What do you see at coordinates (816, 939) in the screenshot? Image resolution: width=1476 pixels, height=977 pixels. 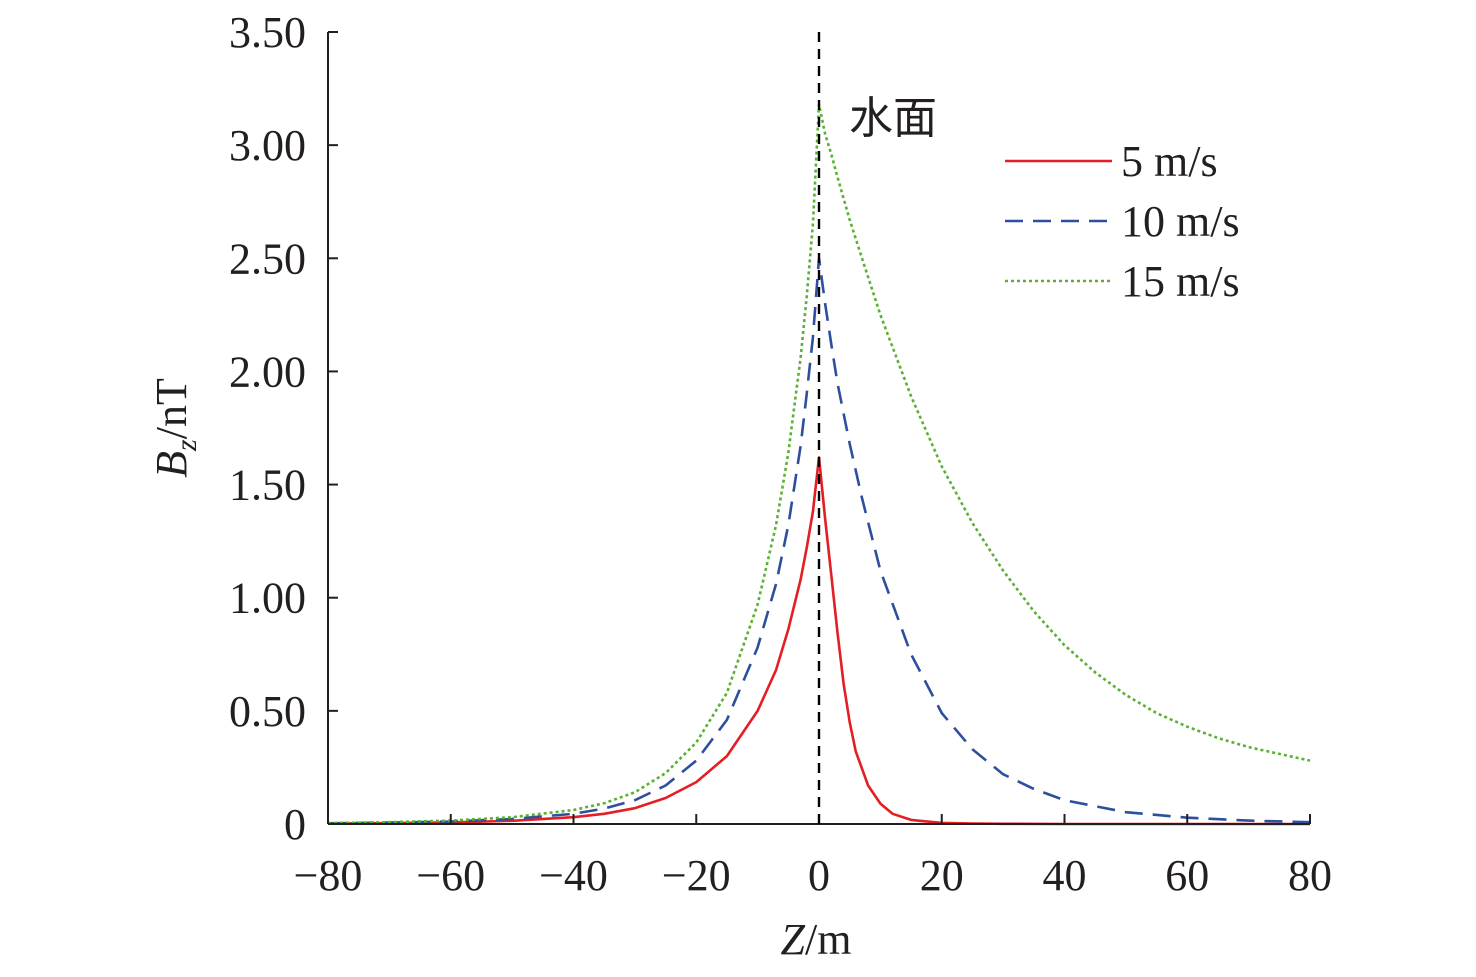 I see `x-axis-title: Z/m` at bounding box center [816, 939].